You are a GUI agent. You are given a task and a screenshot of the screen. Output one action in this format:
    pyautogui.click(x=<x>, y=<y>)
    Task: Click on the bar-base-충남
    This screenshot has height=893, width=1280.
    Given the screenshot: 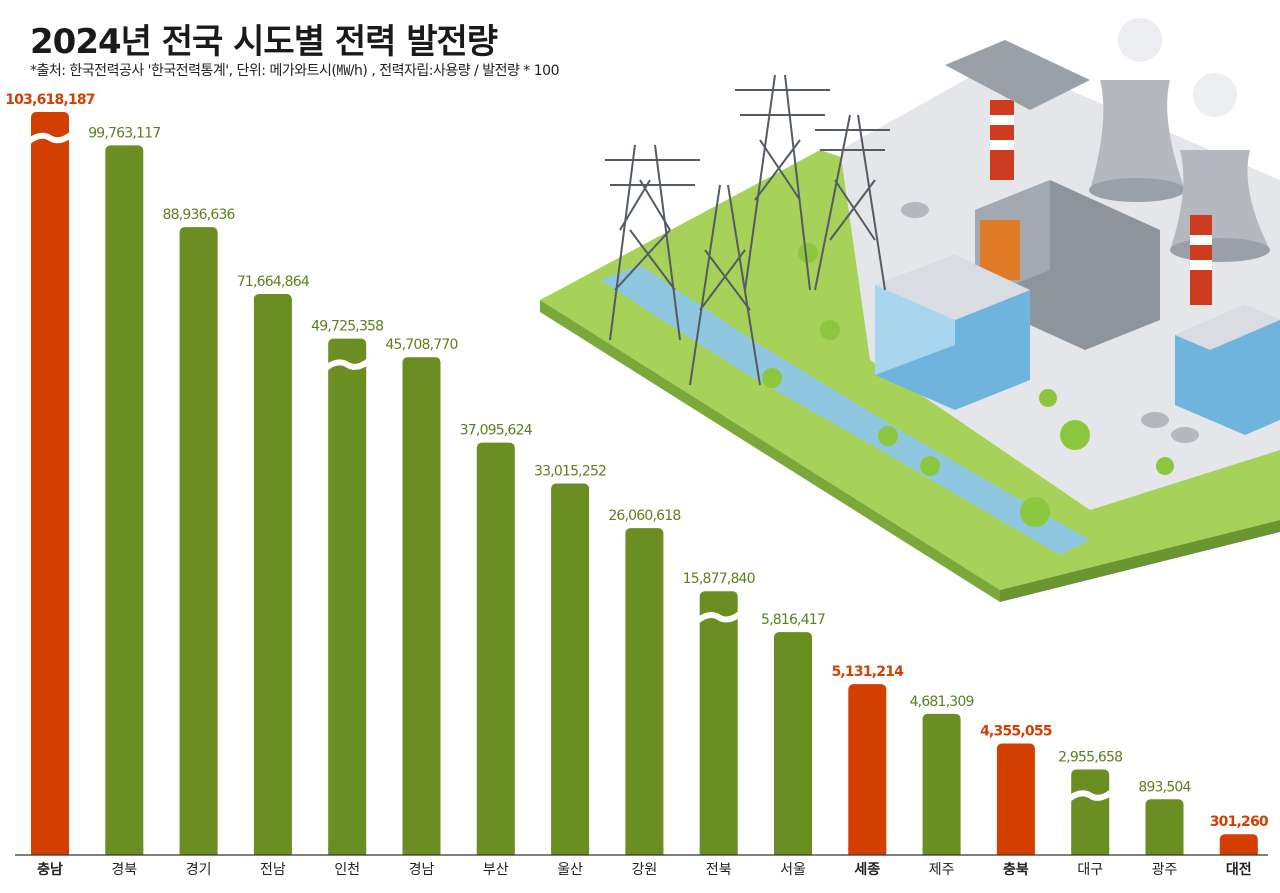 What is the action you would take?
    pyautogui.click(x=50, y=851)
    